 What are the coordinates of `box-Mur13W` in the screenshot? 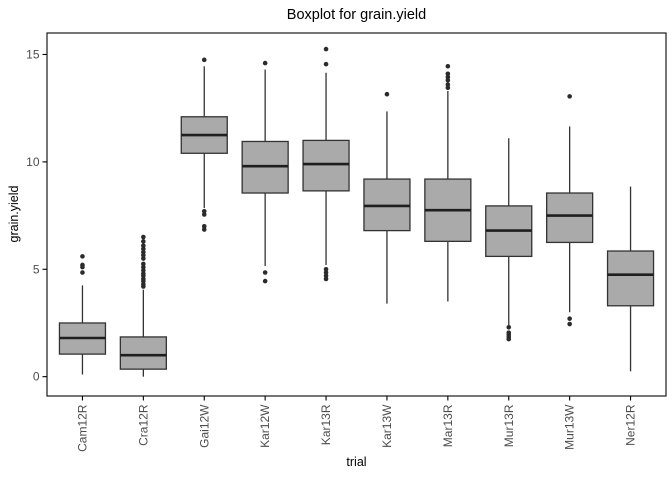 It's located at (570, 218).